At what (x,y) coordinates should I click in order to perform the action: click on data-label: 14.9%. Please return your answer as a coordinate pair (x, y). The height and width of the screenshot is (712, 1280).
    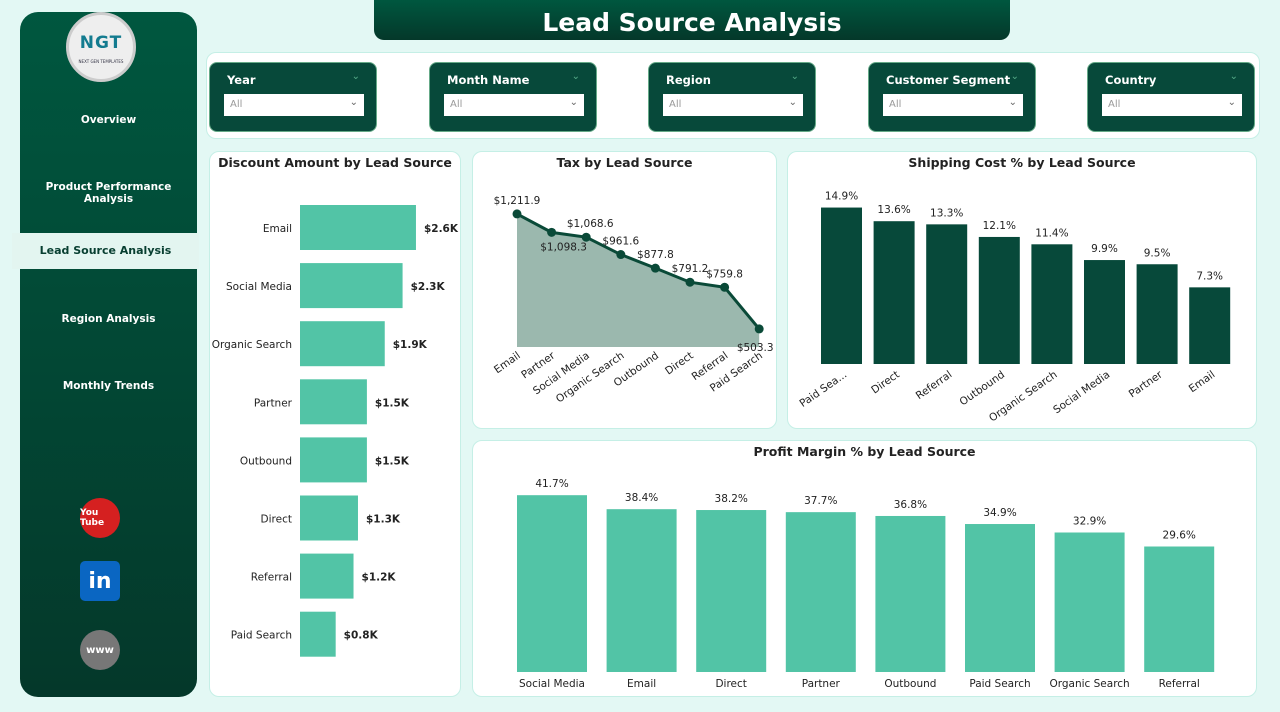
    Looking at the image, I should click on (841, 197).